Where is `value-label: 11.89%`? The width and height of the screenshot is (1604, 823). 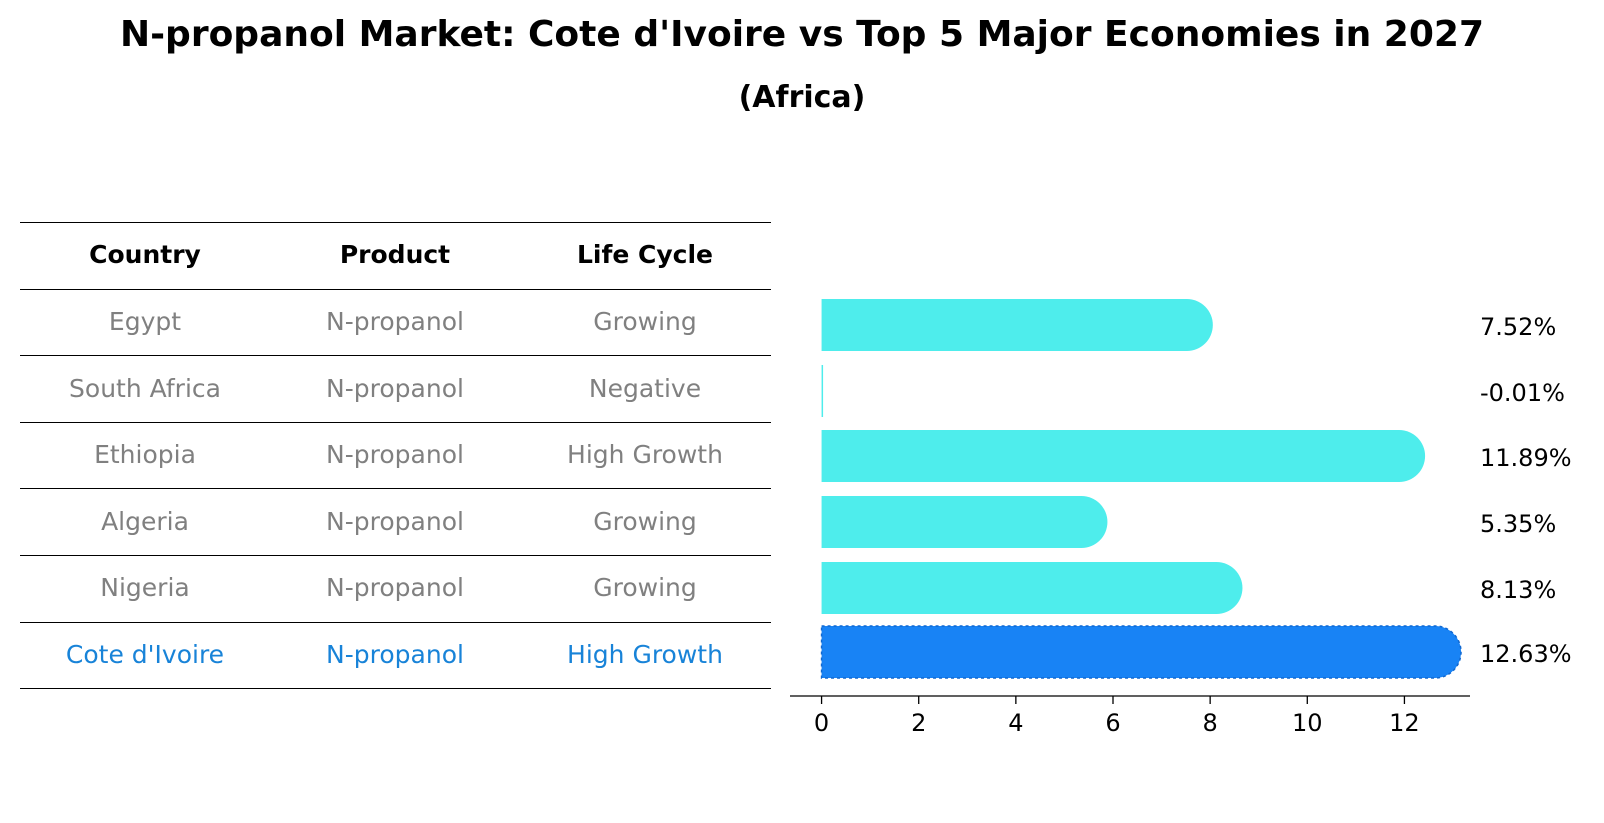 value-label: 11.89% is located at coordinates (1526, 458).